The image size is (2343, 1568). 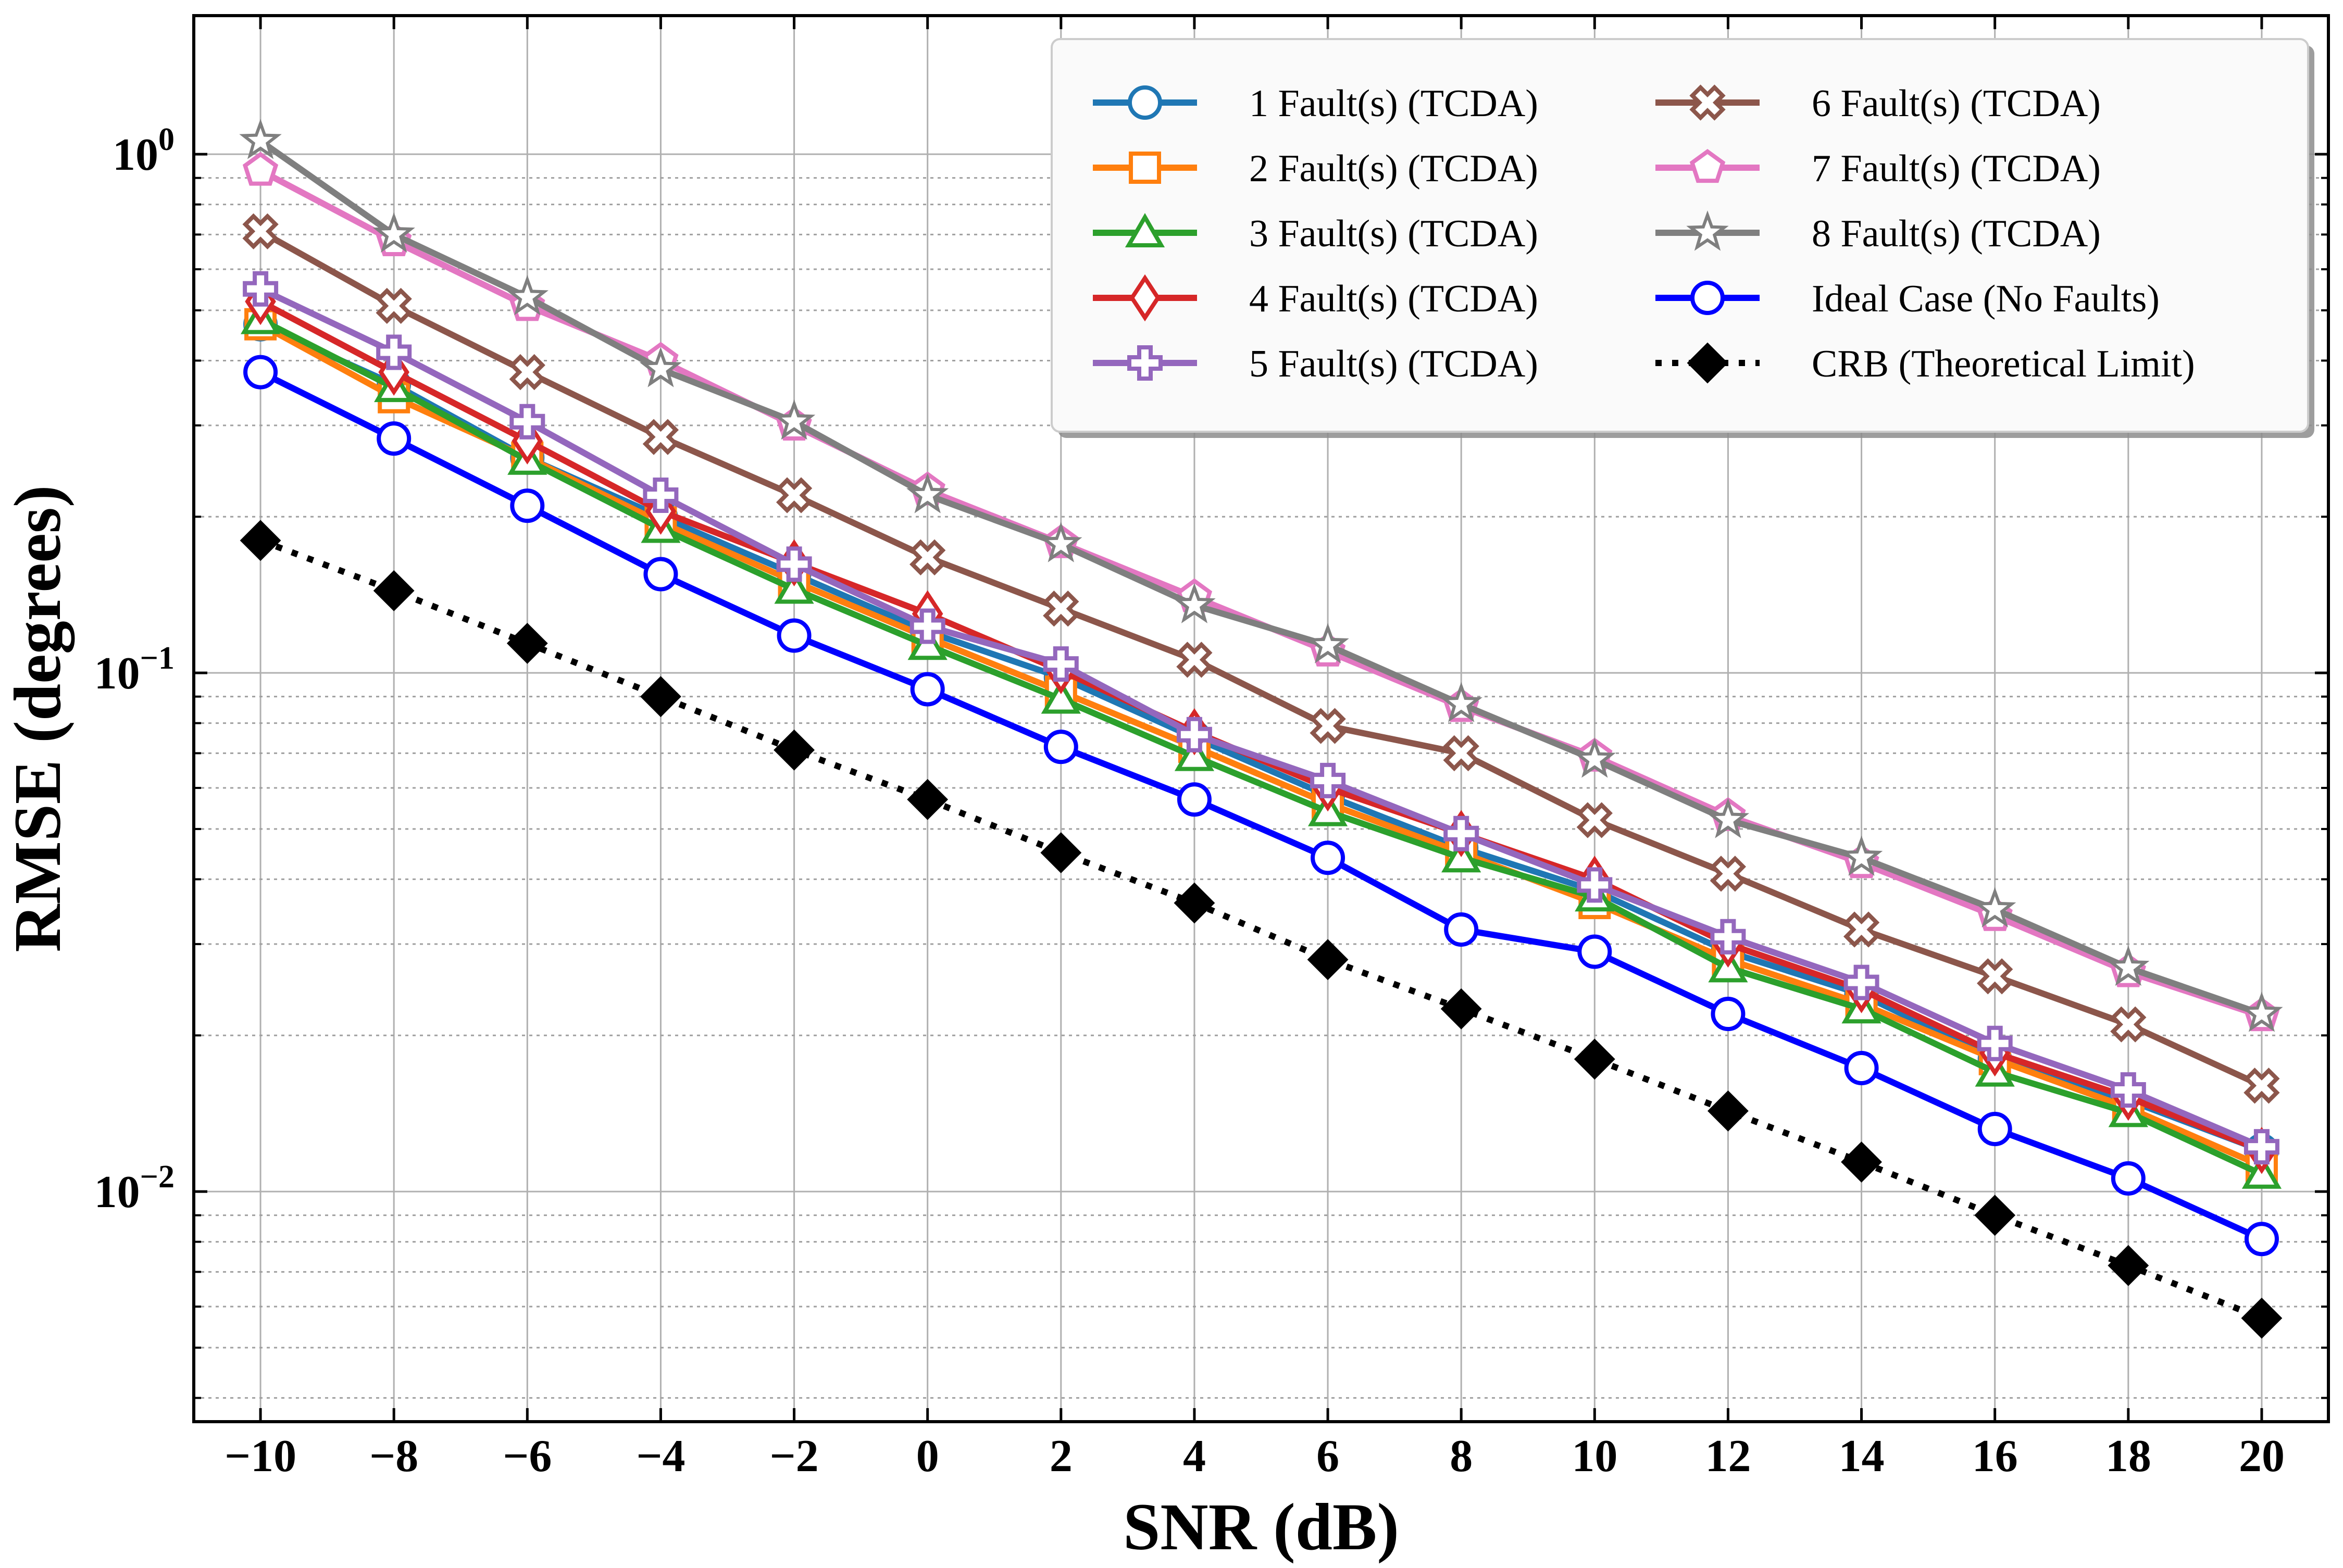 What do you see at coordinates (1327, 1457) in the screenshot?
I see `x-tick-label: 6` at bounding box center [1327, 1457].